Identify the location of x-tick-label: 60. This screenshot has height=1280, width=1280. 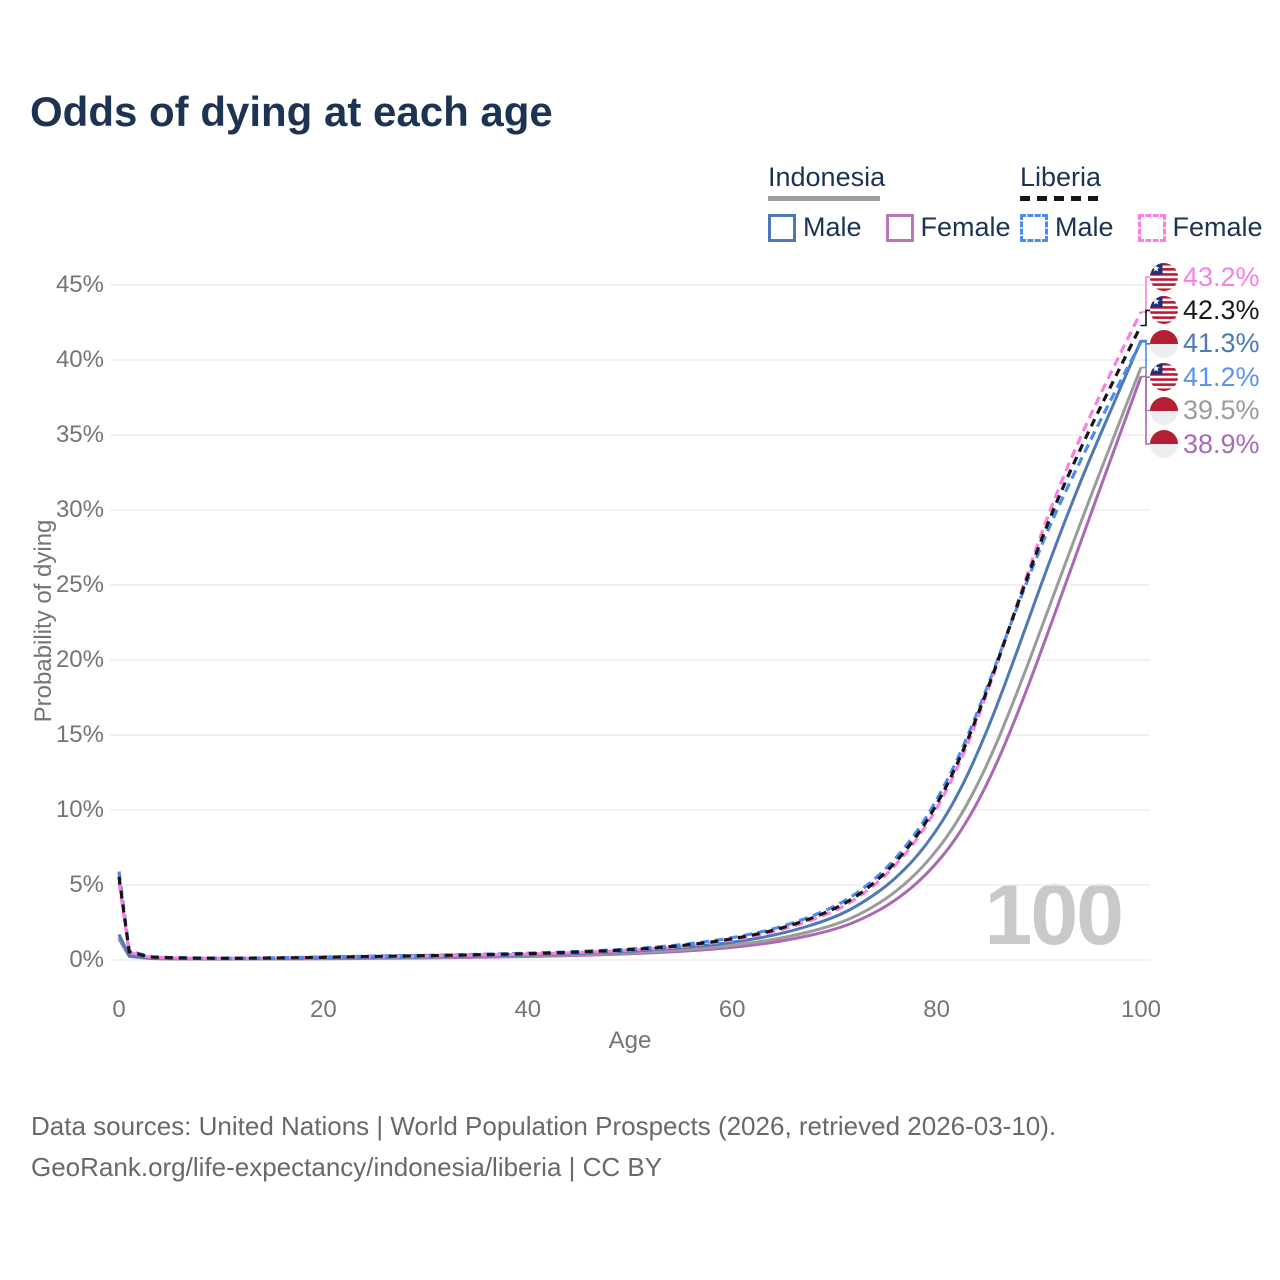
(732, 1009).